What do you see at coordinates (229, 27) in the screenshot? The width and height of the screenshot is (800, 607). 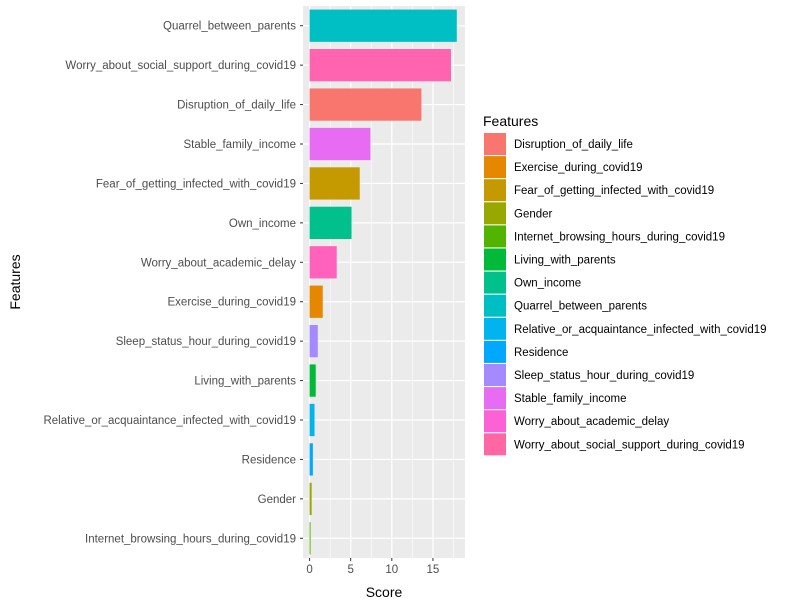 I see `y-tick-label: Quarrel_between_parents` at bounding box center [229, 27].